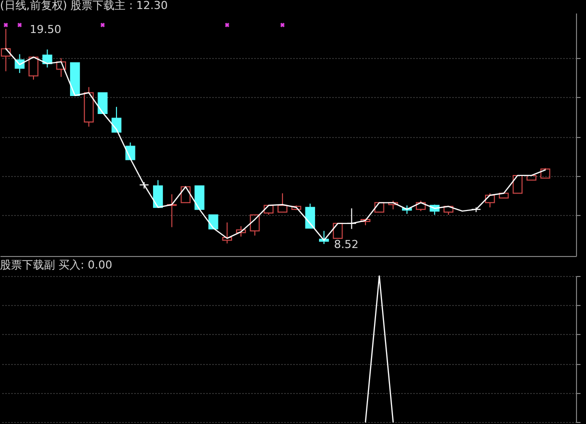 The image size is (586, 424). Describe the element at coordinates (84, 6) in the screenshot. I see `chart-title: (日线,前复权) 股票下载主 : 12.30` at that location.